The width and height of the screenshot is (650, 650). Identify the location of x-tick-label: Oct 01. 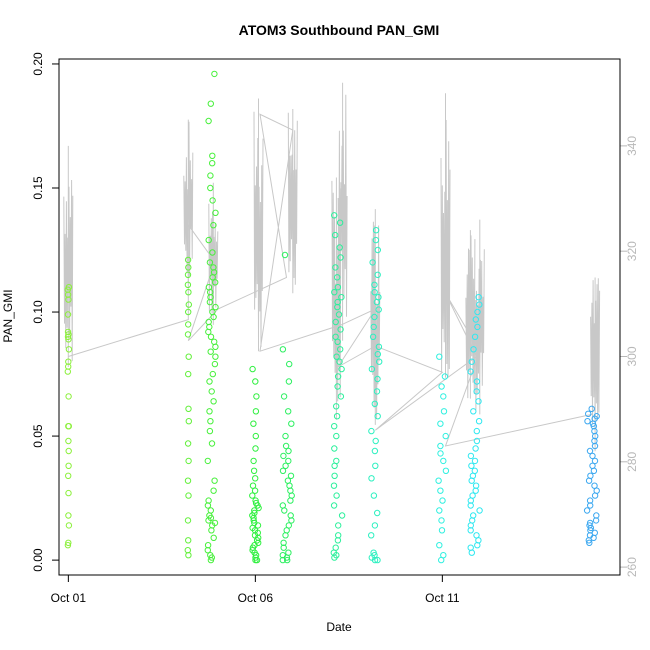
(69, 598).